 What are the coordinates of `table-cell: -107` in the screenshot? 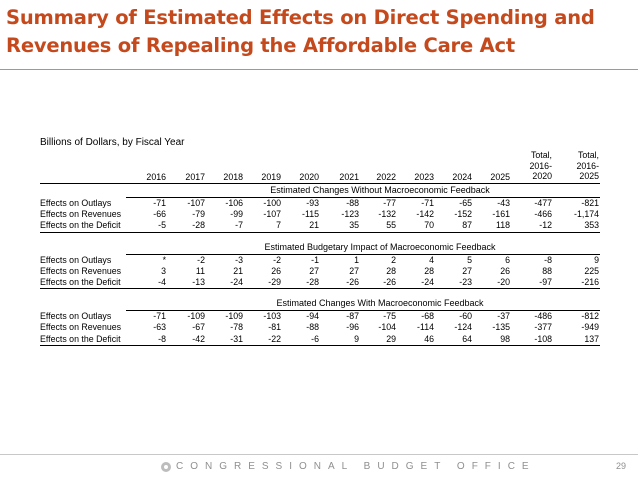 It's located at (196, 203).